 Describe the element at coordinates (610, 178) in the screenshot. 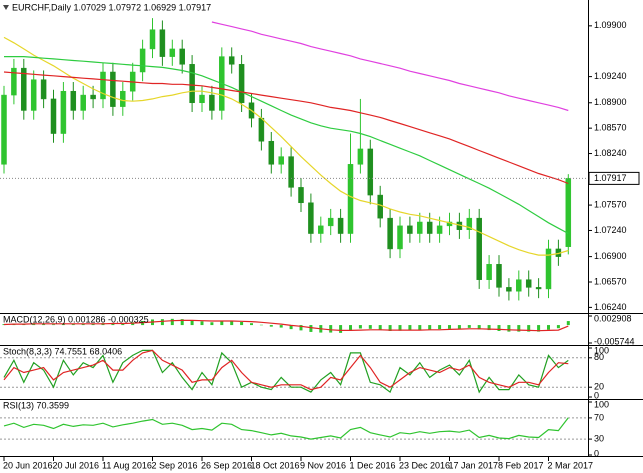

I see `current-price-label: 1.07917` at that location.